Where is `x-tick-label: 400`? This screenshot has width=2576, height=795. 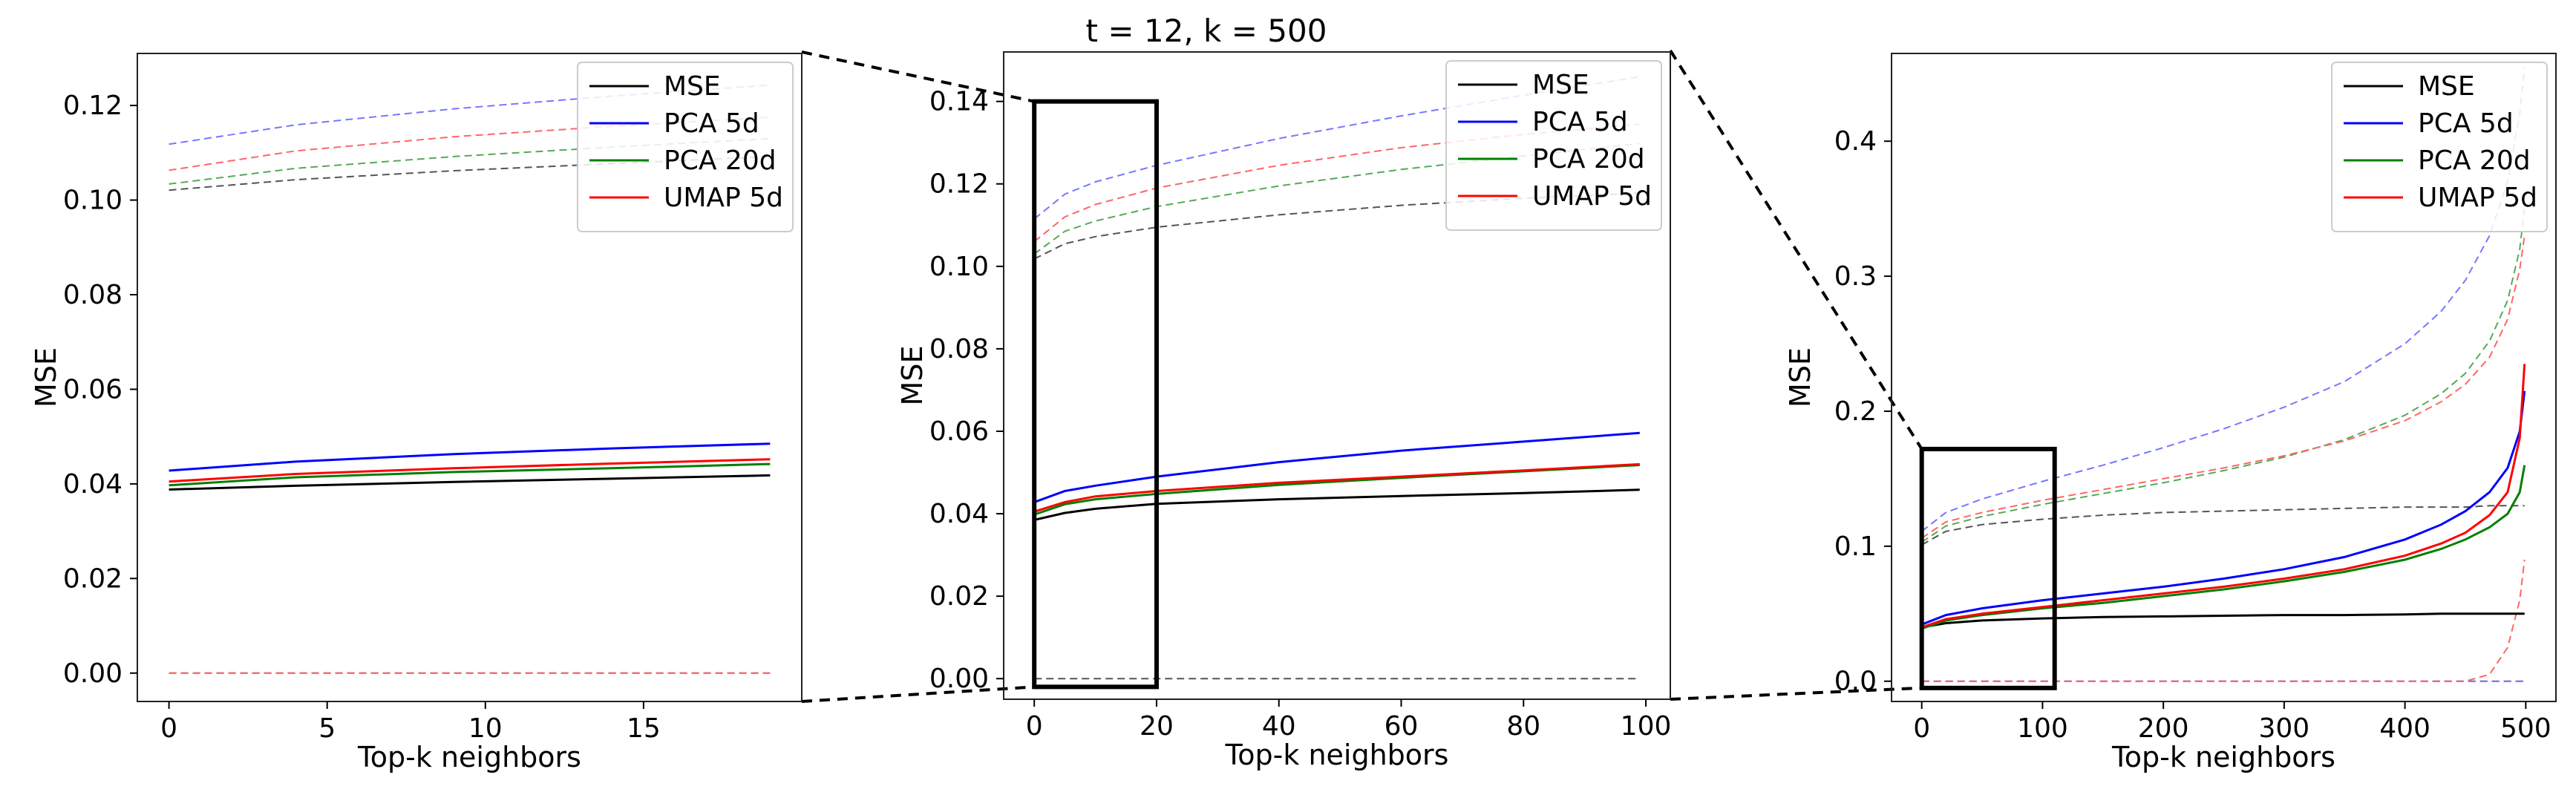 x-tick-label: 400 is located at coordinates (2404, 728).